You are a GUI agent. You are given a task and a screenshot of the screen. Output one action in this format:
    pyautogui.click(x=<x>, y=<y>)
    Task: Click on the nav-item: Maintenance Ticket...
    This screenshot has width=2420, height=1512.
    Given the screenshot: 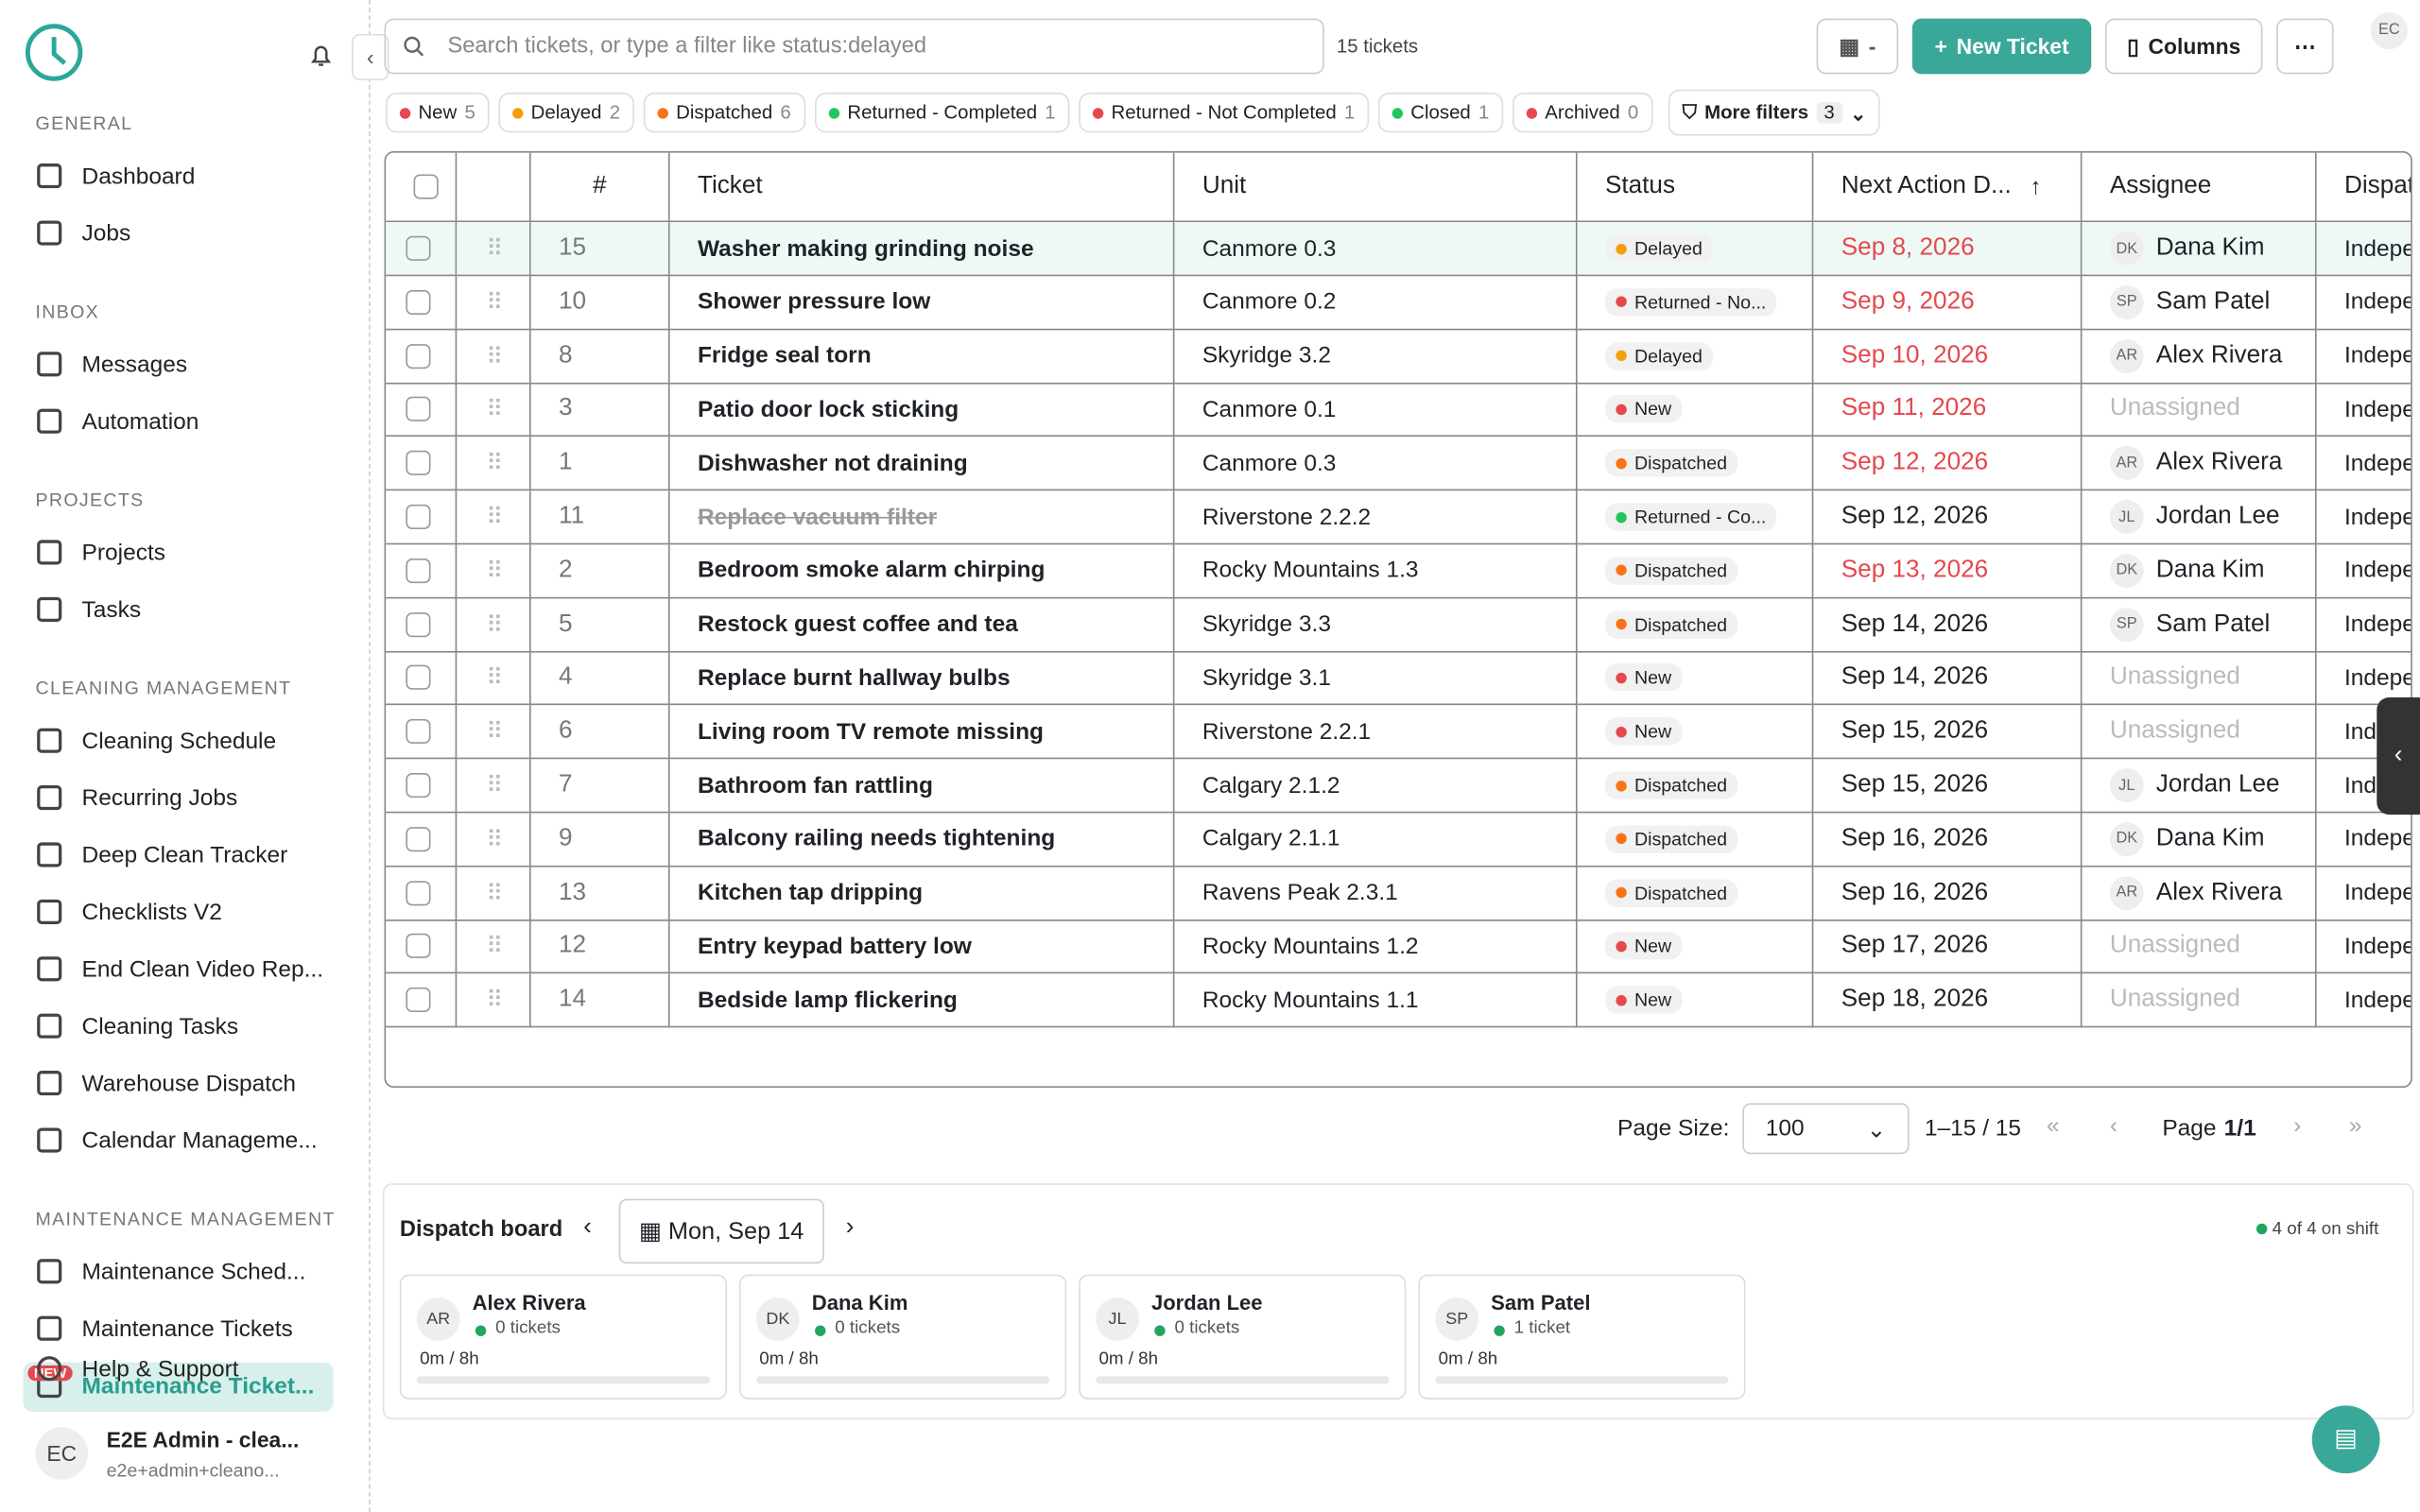 What is the action you would take?
    pyautogui.click(x=198, y=1386)
    